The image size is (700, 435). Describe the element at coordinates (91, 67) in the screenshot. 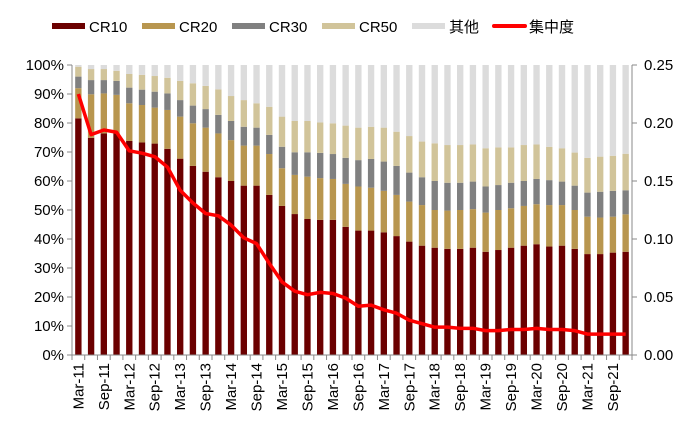

I see `bar-其他-Jun-11` at that location.